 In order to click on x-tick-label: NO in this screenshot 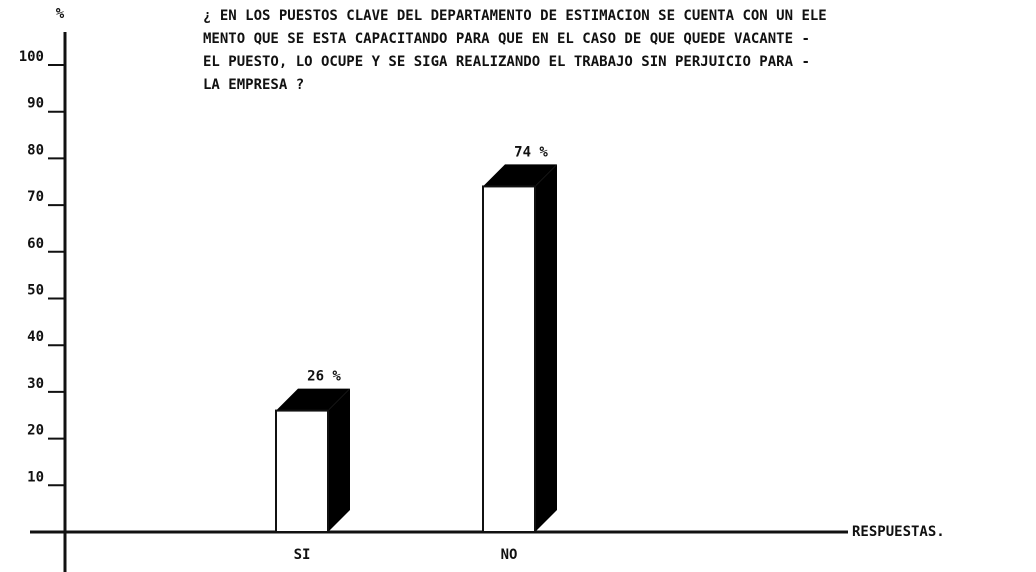, I will do `click(509, 555)`.